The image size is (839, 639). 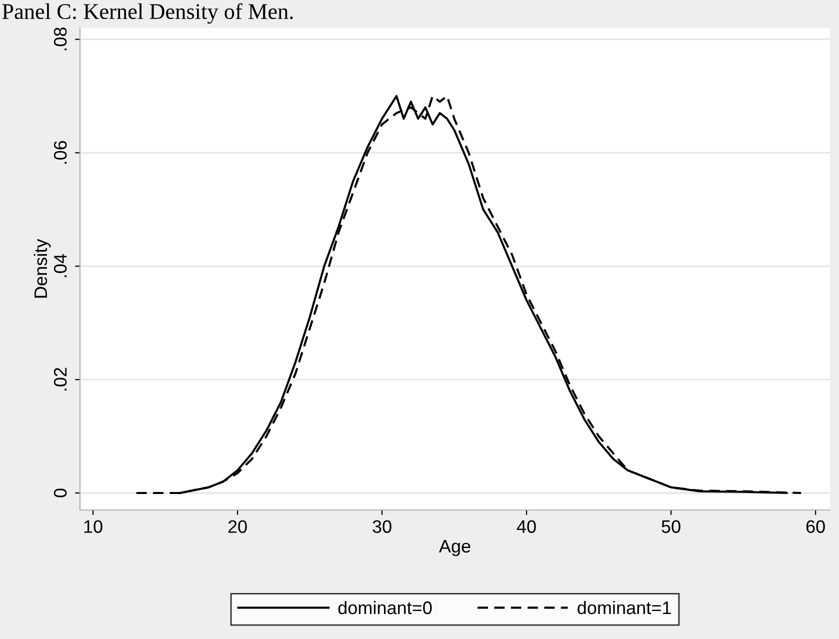 I want to click on y-tick-label: .06, so click(x=60, y=152).